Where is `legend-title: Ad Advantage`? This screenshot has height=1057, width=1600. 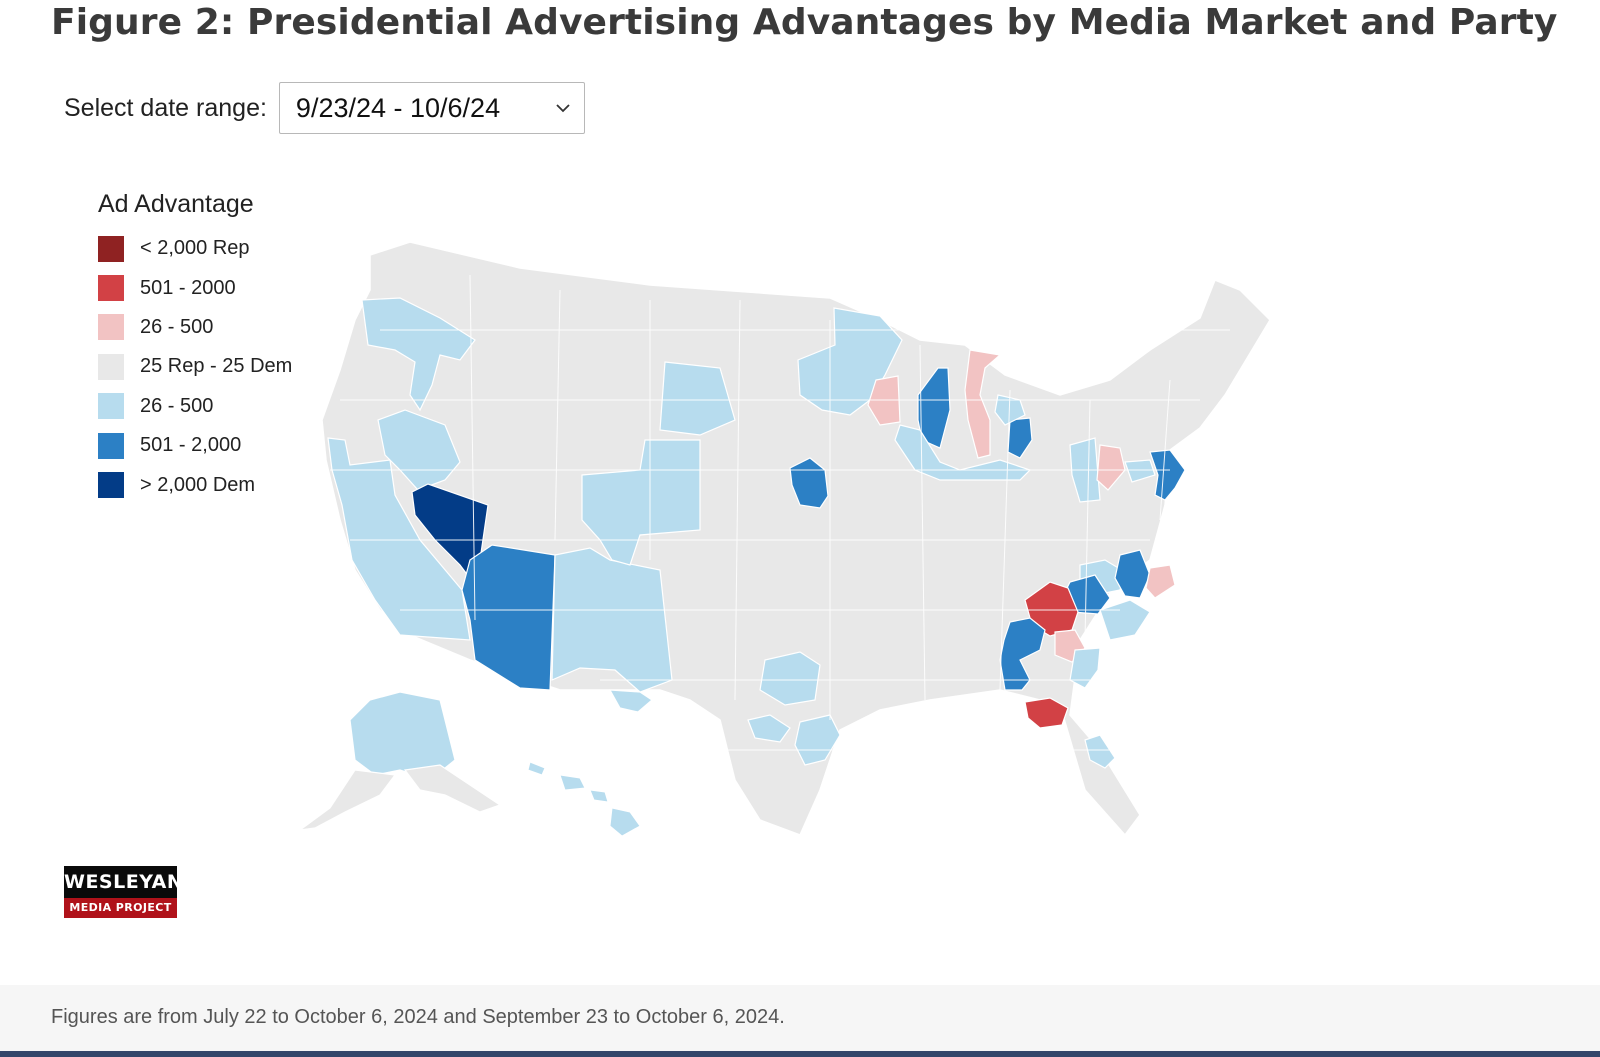 legend-title: Ad Advantage is located at coordinates (176, 204).